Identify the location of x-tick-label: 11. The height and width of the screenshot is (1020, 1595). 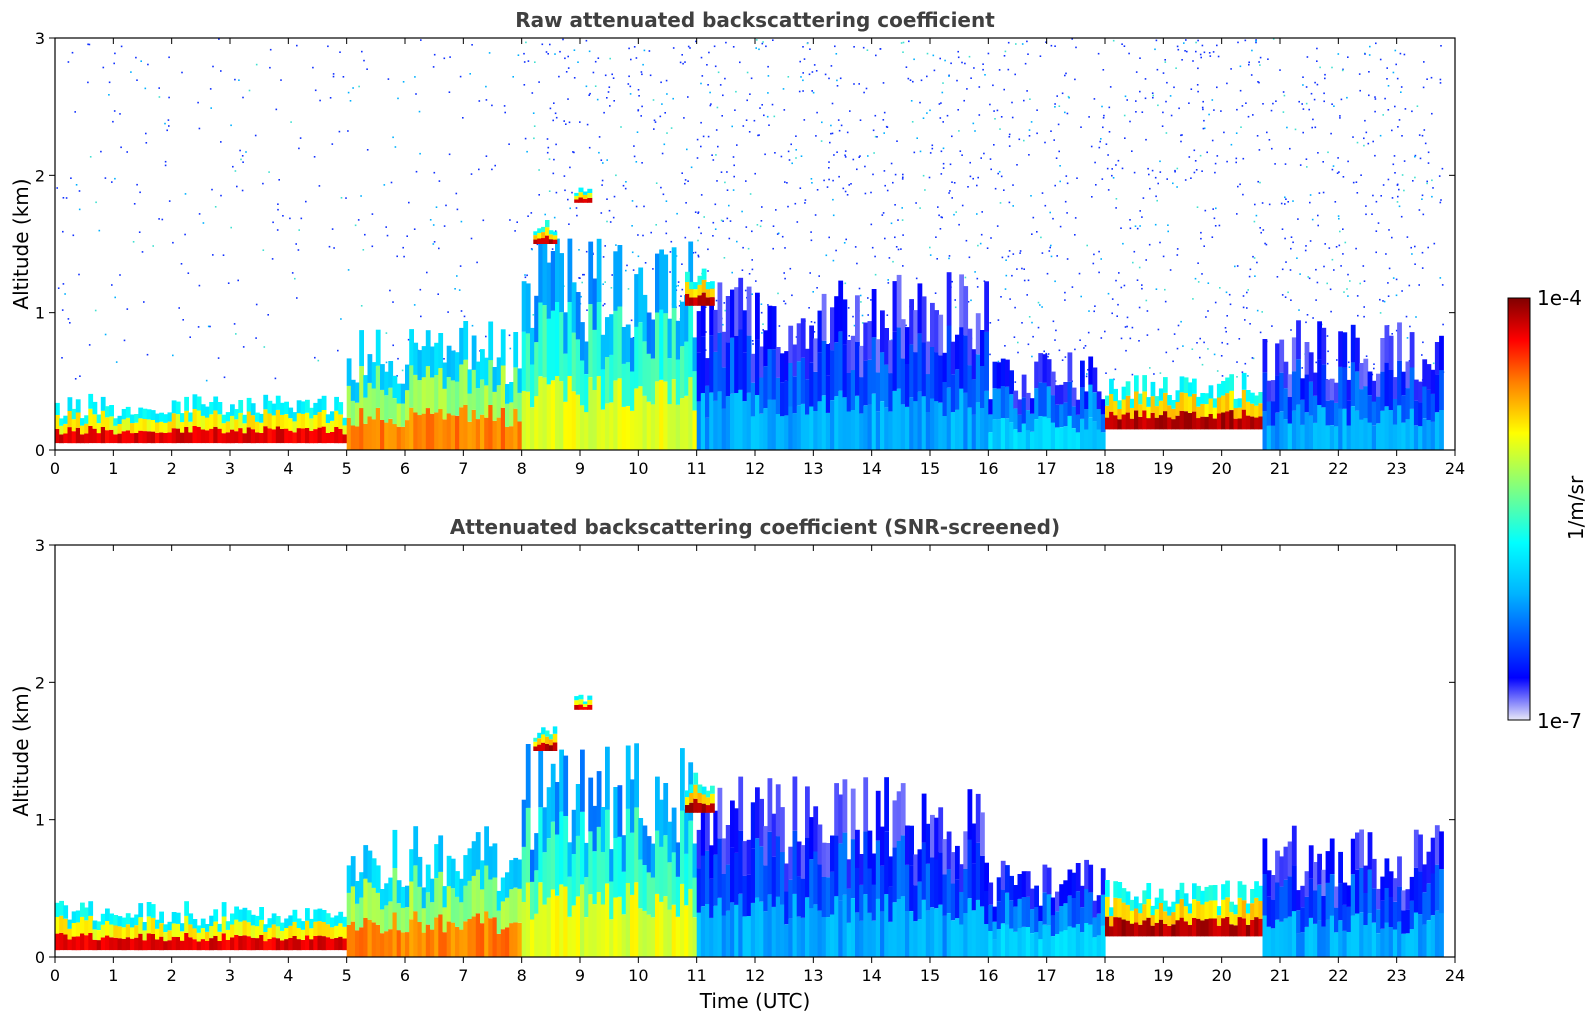
(696, 975).